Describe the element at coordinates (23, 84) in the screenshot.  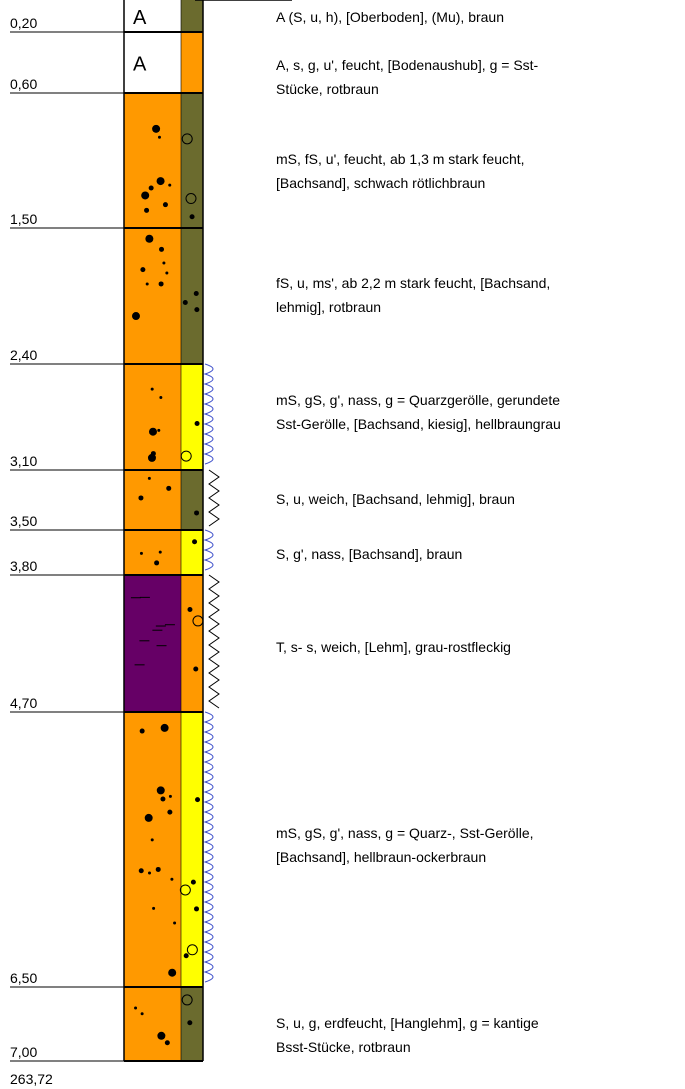
I see `depth-label: 0,60` at that location.